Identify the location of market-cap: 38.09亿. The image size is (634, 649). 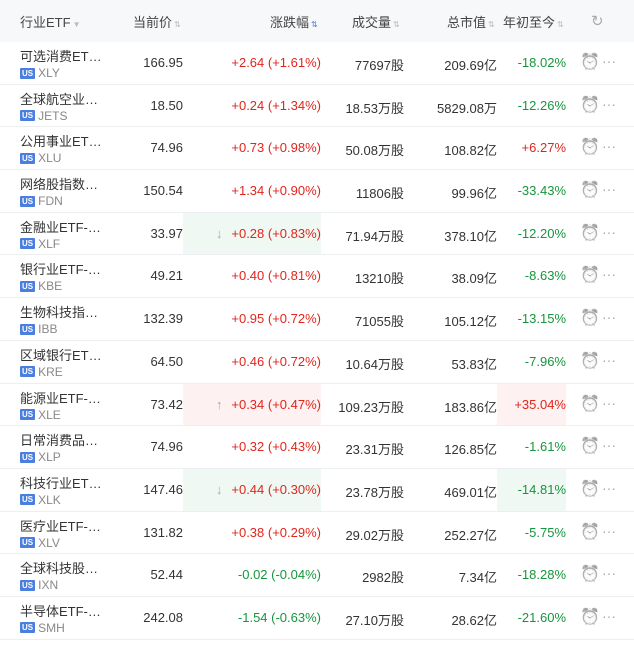
(474, 279).